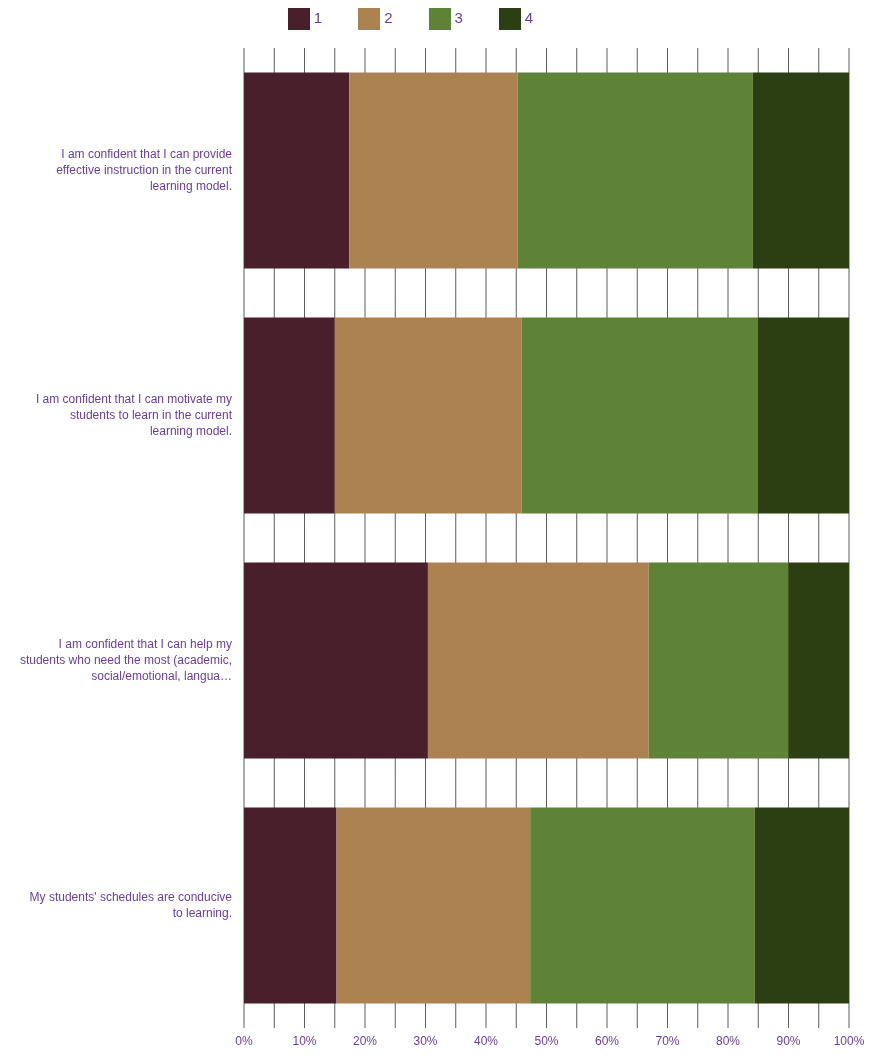 The height and width of the screenshot is (1063, 881). Describe the element at coordinates (144, 169) in the screenshot. I see `y-tick-label: I am confident that I can provide effective instruction in the current learning model.` at that location.